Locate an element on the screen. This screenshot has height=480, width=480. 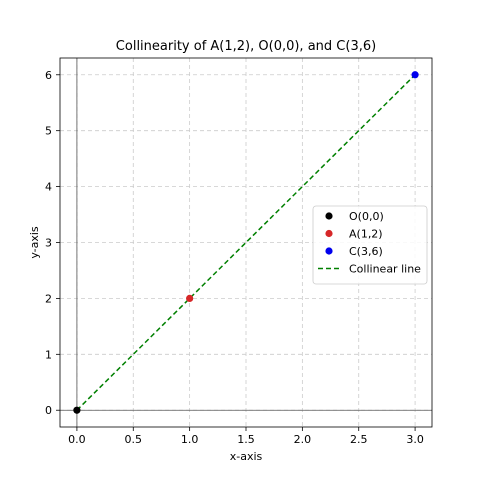
x-tick-label: 0.0 is located at coordinates (77, 439).